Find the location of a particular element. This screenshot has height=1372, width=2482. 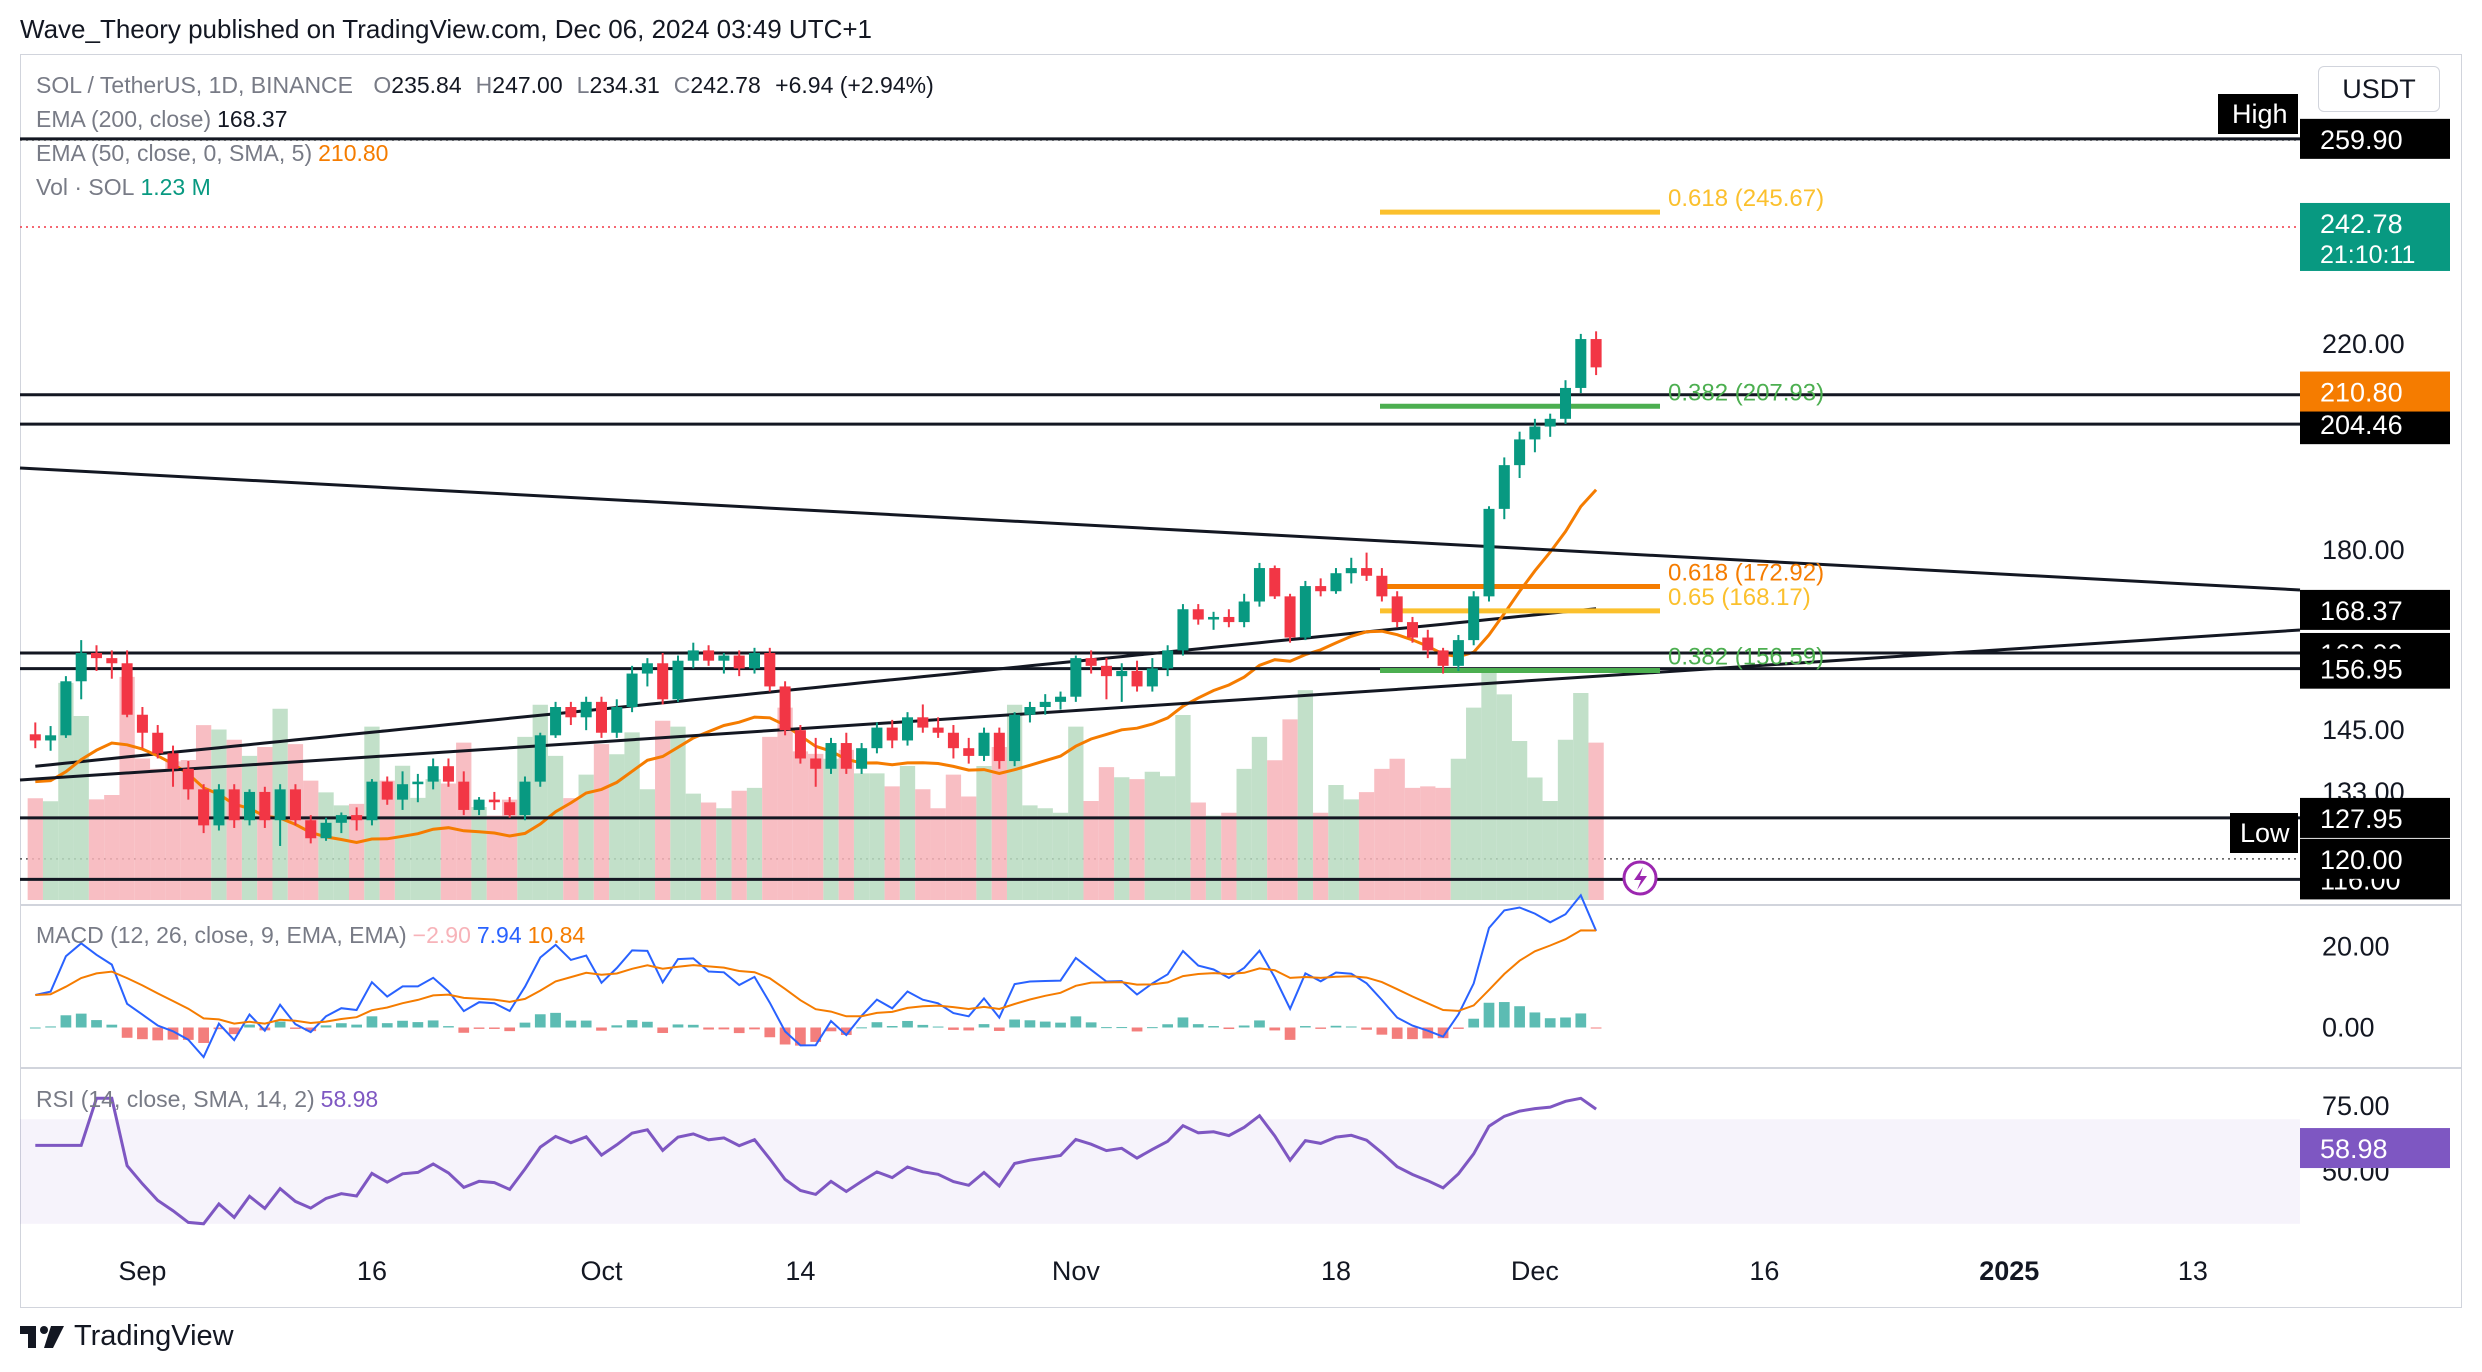

rsi-current-box is located at coordinates (2375, 1148).